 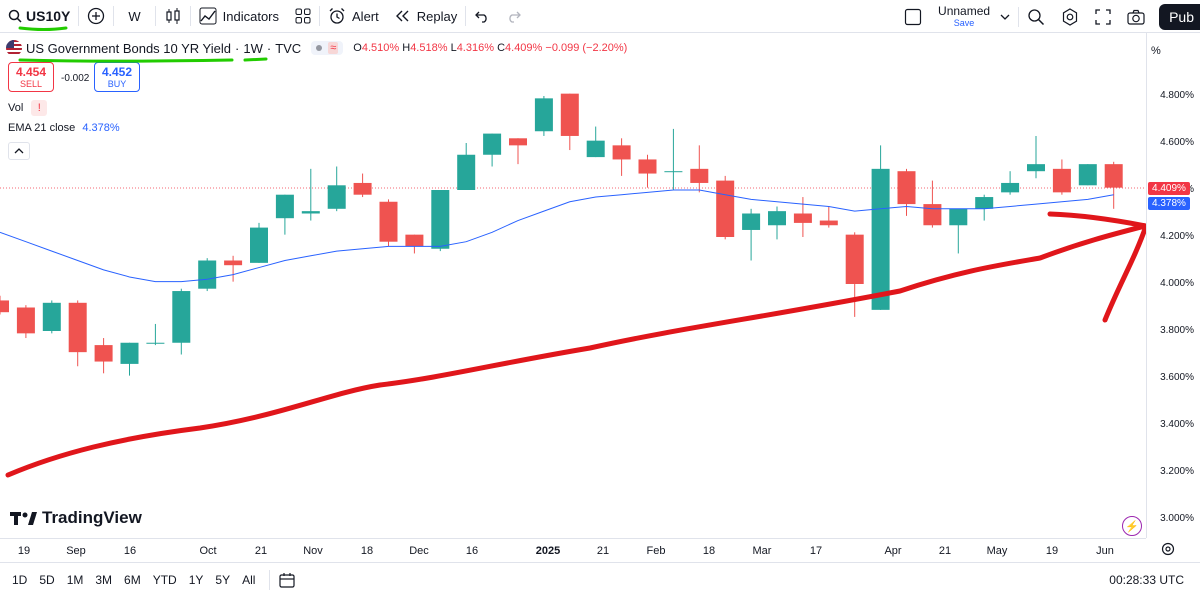 I want to click on spread-value: -0.002, so click(x=75, y=78).